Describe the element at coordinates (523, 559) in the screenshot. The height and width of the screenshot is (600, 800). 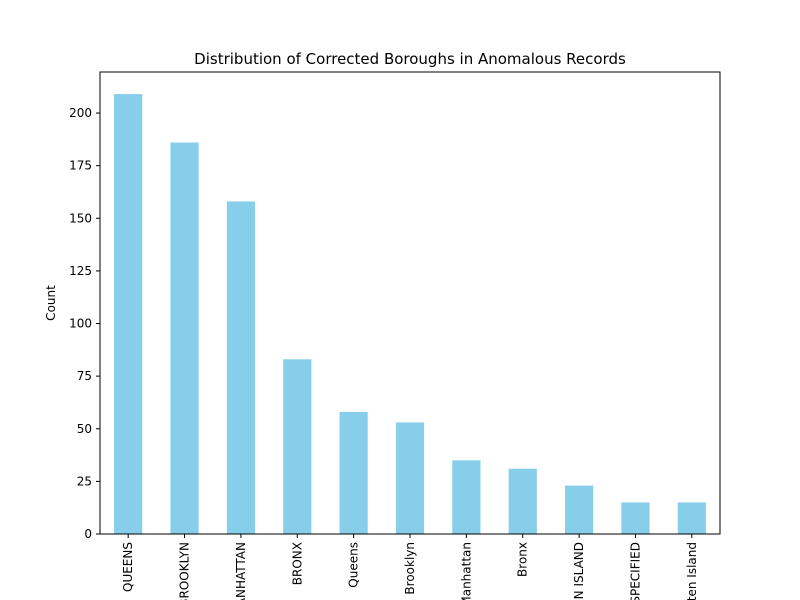
I see `x-tick-label: Bronx` at that location.